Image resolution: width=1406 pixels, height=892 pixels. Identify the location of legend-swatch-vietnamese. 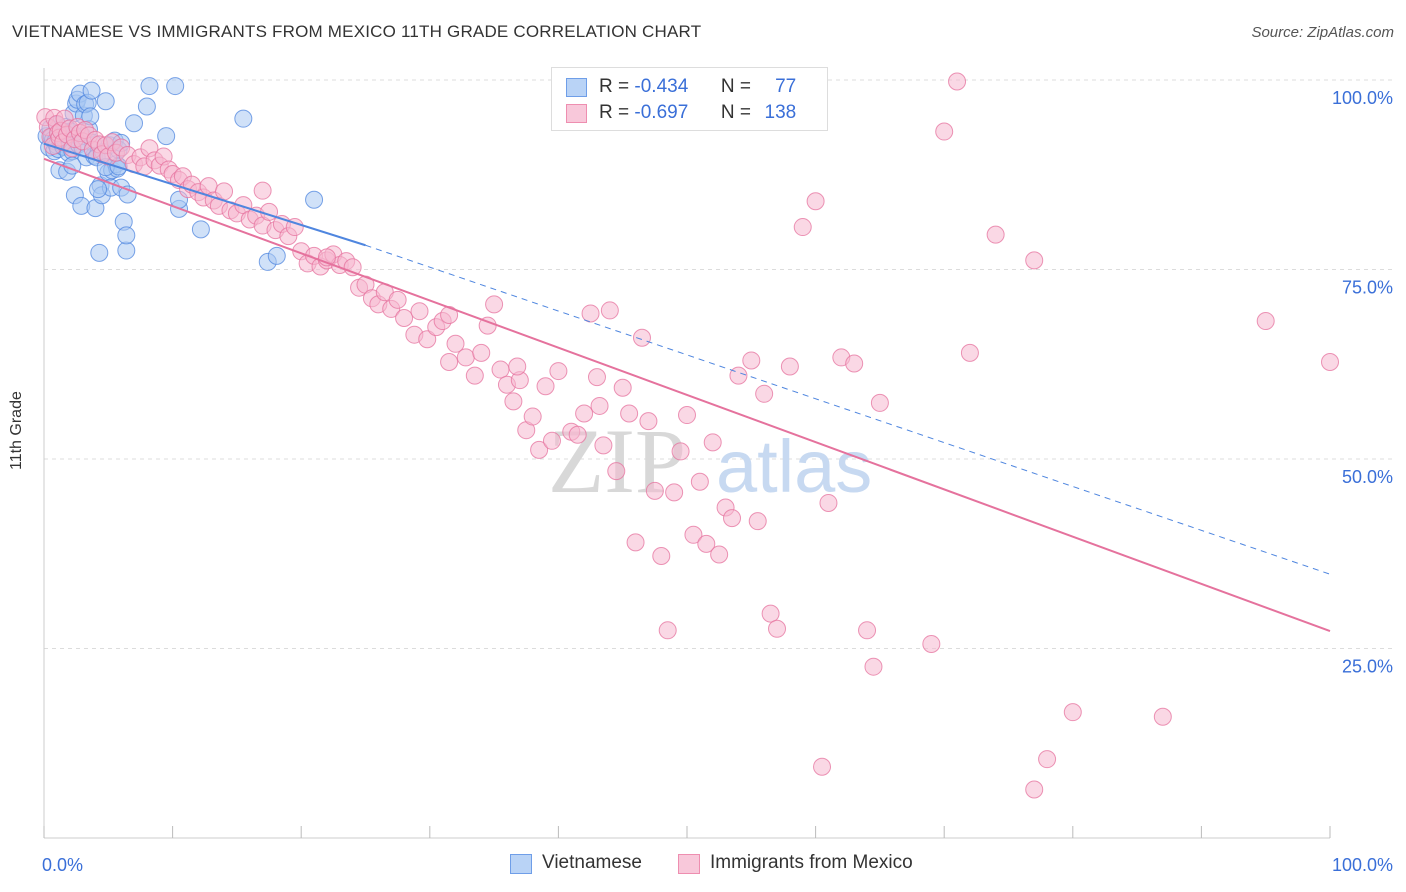
(521, 864).